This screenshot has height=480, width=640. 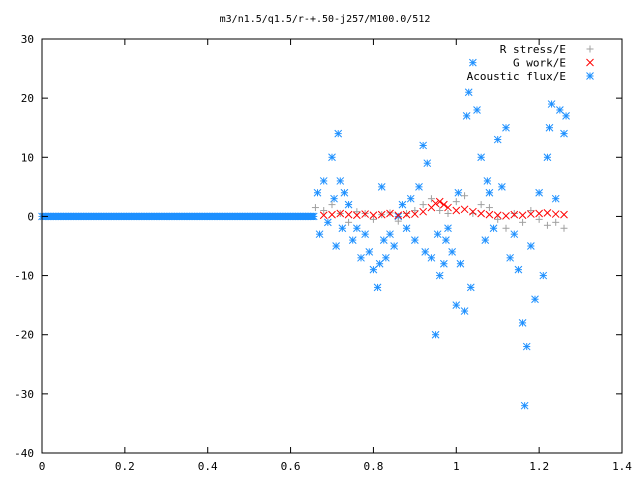 What do you see at coordinates (27, 39) in the screenshot?
I see `y-tick-label: 30` at bounding box center [27, 39].